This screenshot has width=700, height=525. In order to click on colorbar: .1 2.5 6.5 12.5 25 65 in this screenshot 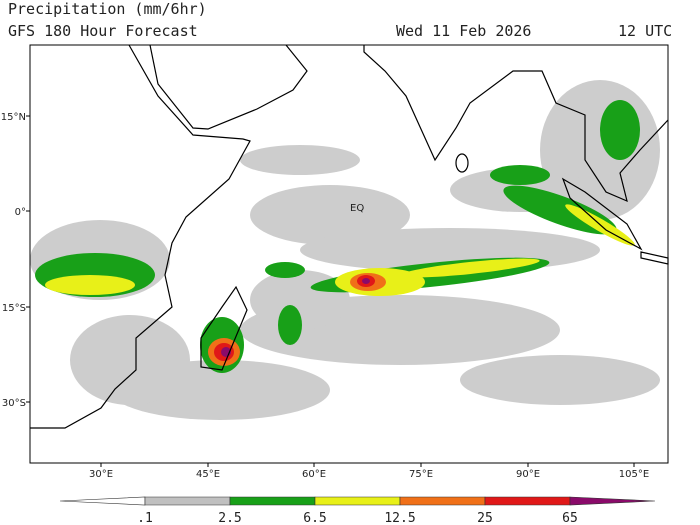, I will do `click(357, 510)`.